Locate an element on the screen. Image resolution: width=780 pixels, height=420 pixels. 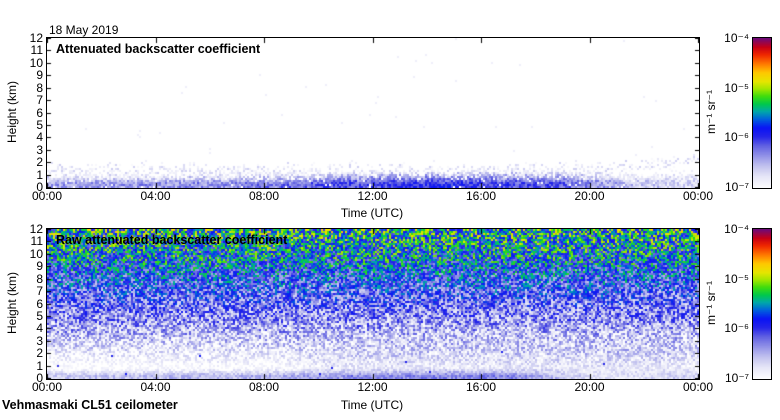
colorbar-attenuated is located at coordinates (762, 113).